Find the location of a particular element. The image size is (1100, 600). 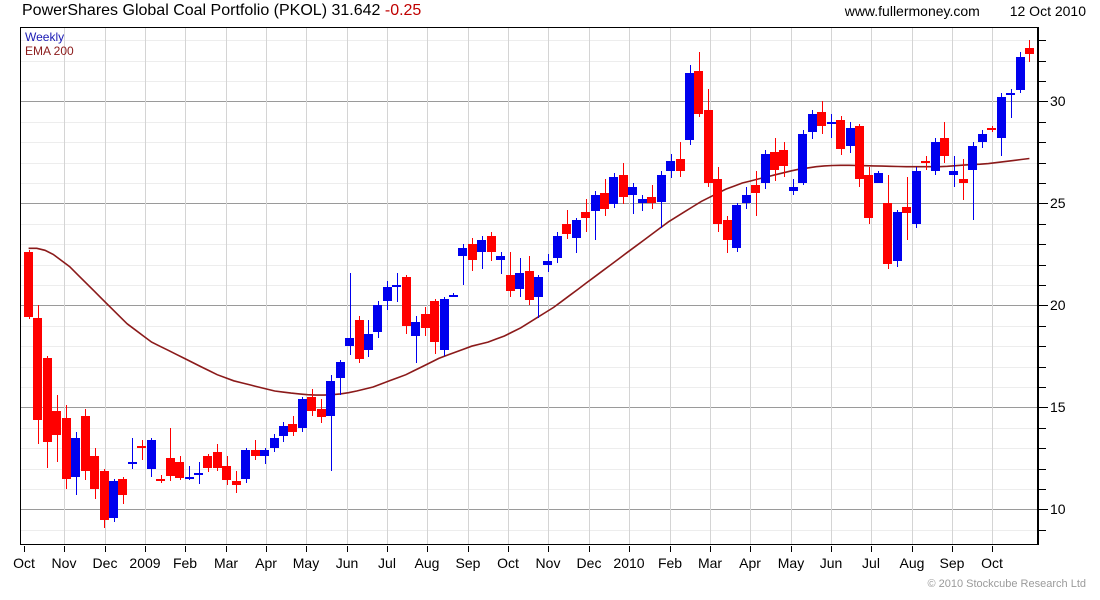

x-axis-label: Sep is located at coordinates (952, 563).